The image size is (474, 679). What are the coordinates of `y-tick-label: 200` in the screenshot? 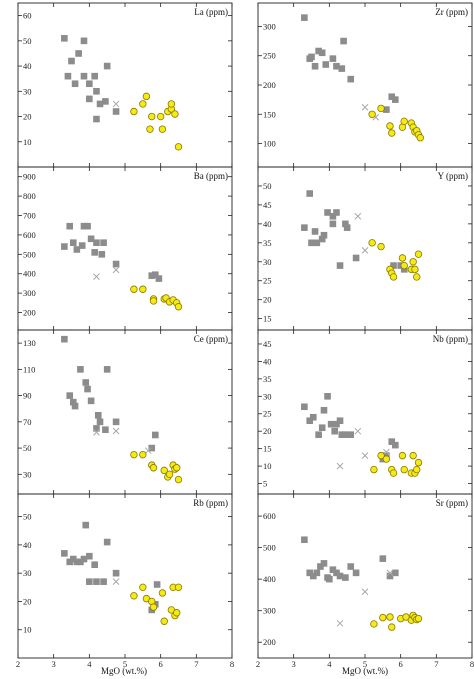 It's located at (29, 313).